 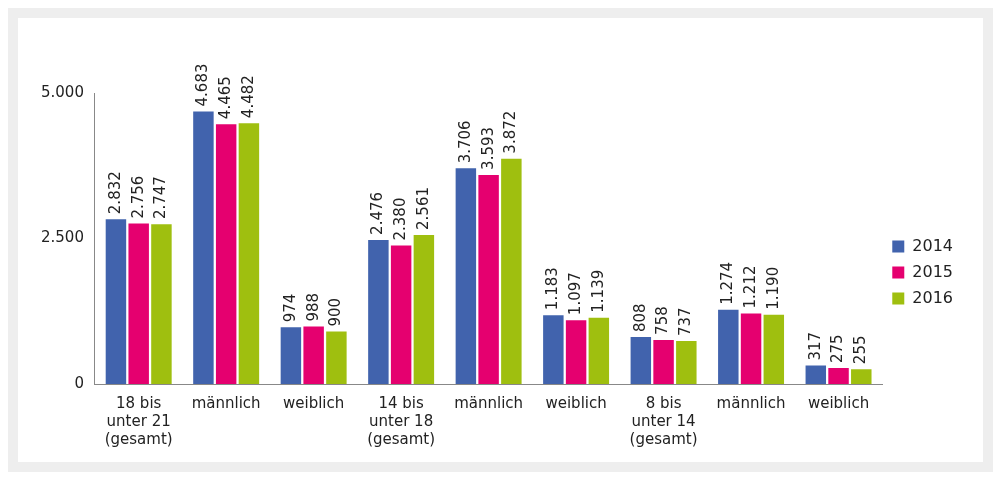 What do you see at coordinates (137, 197) in the screenshot?
I see `data-label: 2.756` at bounding box center [137, 197].